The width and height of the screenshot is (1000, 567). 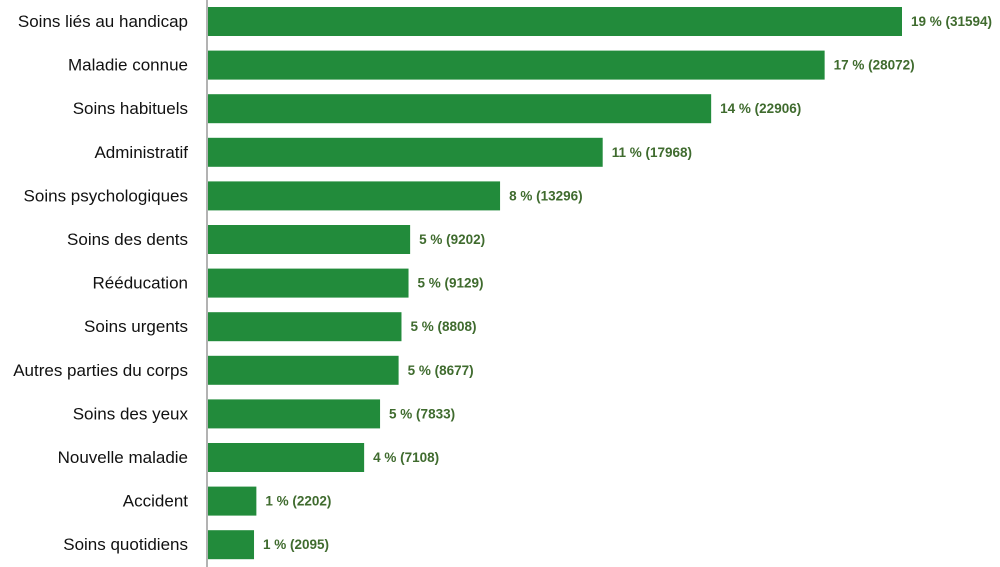 I want to click on category-label: Soins quotidiens, so click(x=125, y=544).